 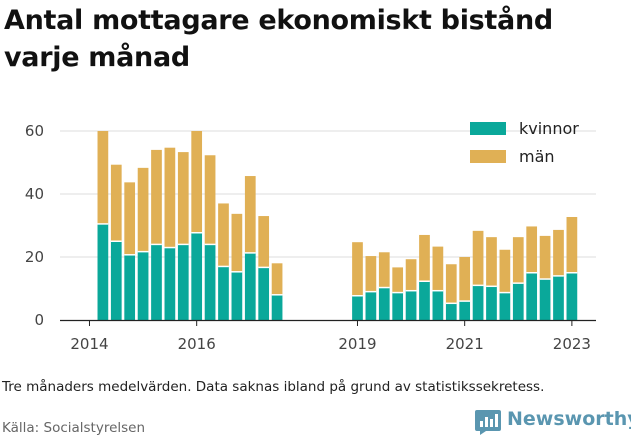 I want to click on source-note: Källa: Socialstyrelsen, so click(x=74, y=428).